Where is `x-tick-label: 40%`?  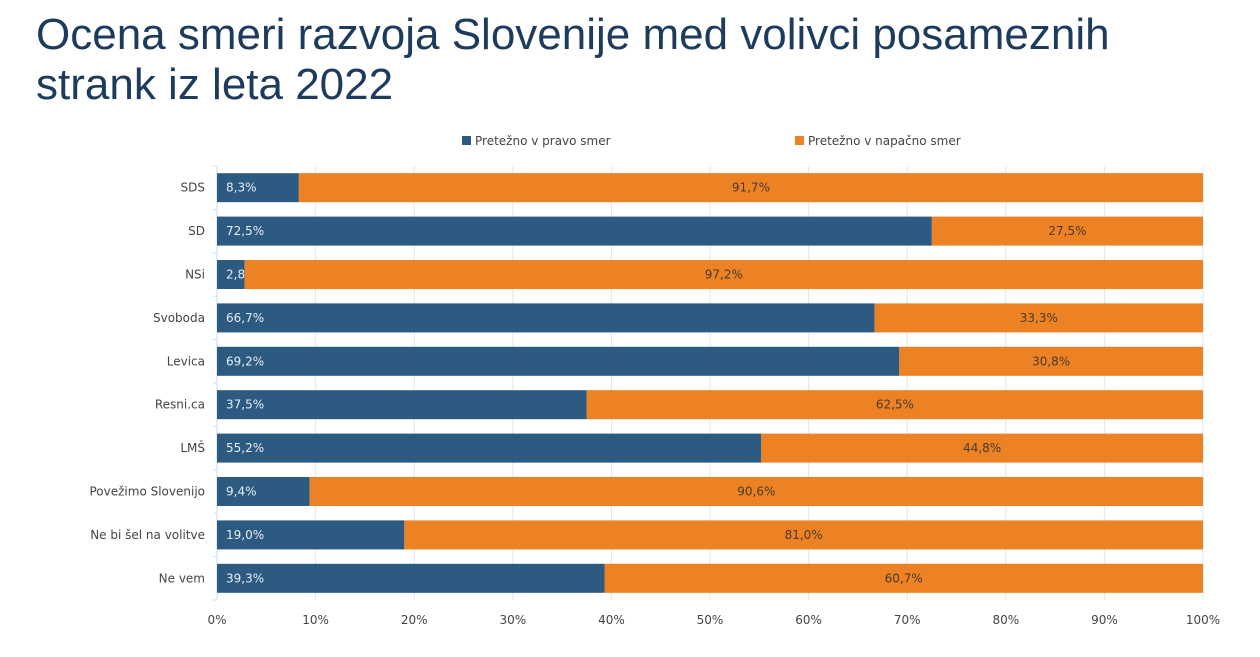 x-tick-label: 40% is located at coordinates (611, 620).